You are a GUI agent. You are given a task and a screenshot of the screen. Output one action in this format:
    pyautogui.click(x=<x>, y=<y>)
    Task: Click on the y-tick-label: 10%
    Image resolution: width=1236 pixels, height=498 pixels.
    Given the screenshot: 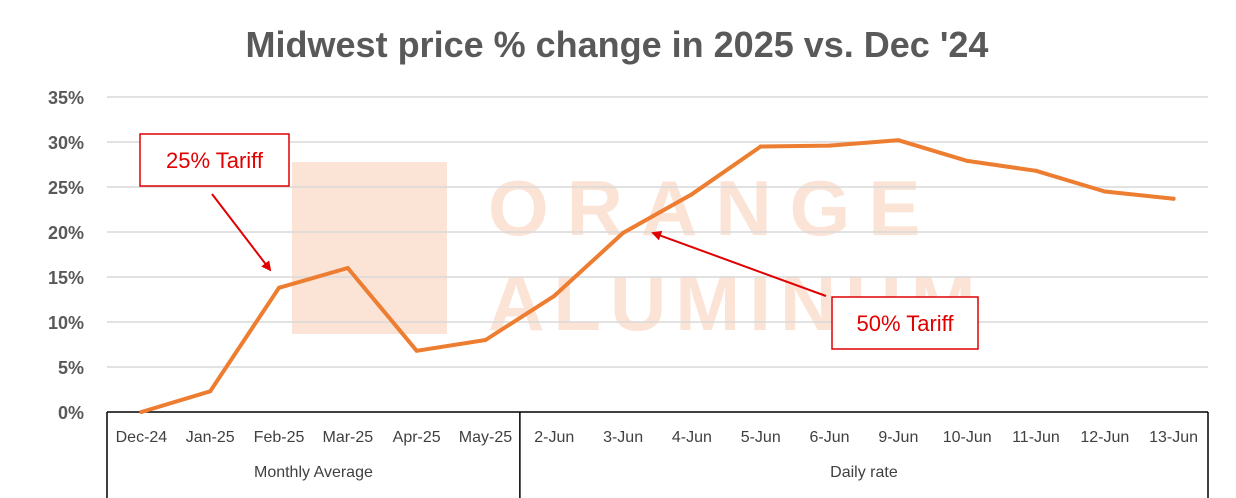 What is the action you would take?
    pyautogui.click(x=66, y=323)
    